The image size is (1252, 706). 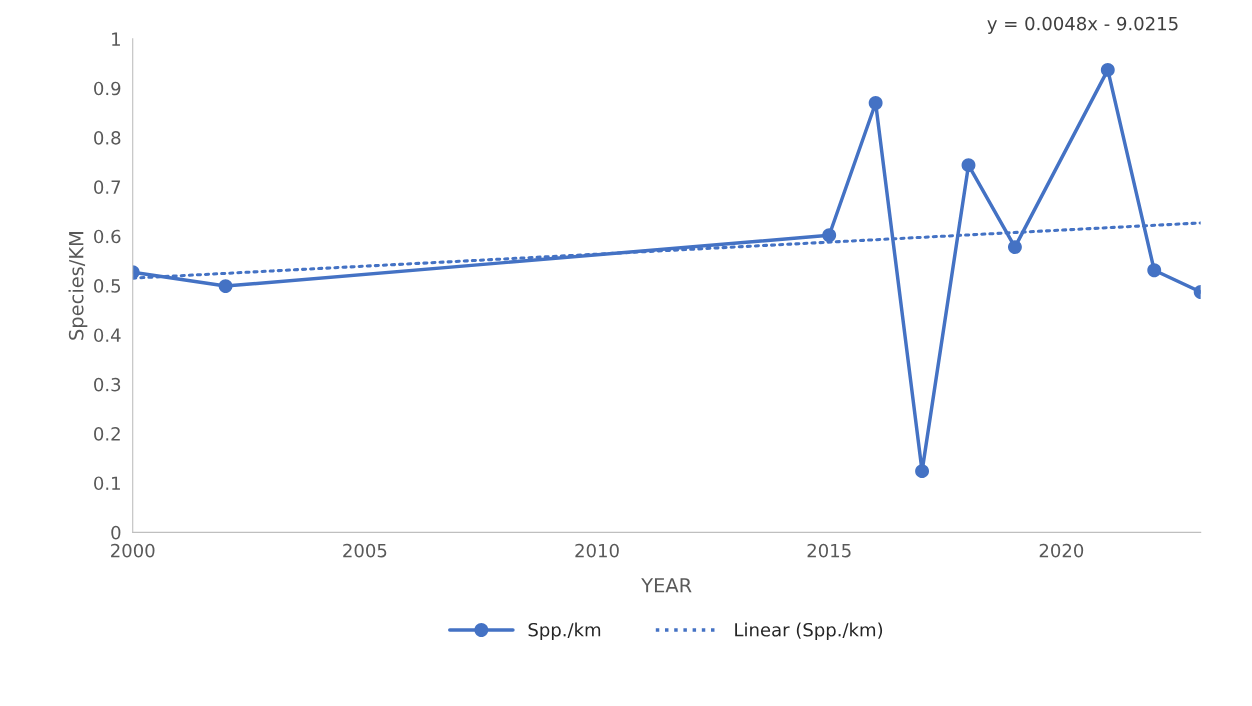 I want to click on y-tick-label: 0.3, so click(x=107, y=384).